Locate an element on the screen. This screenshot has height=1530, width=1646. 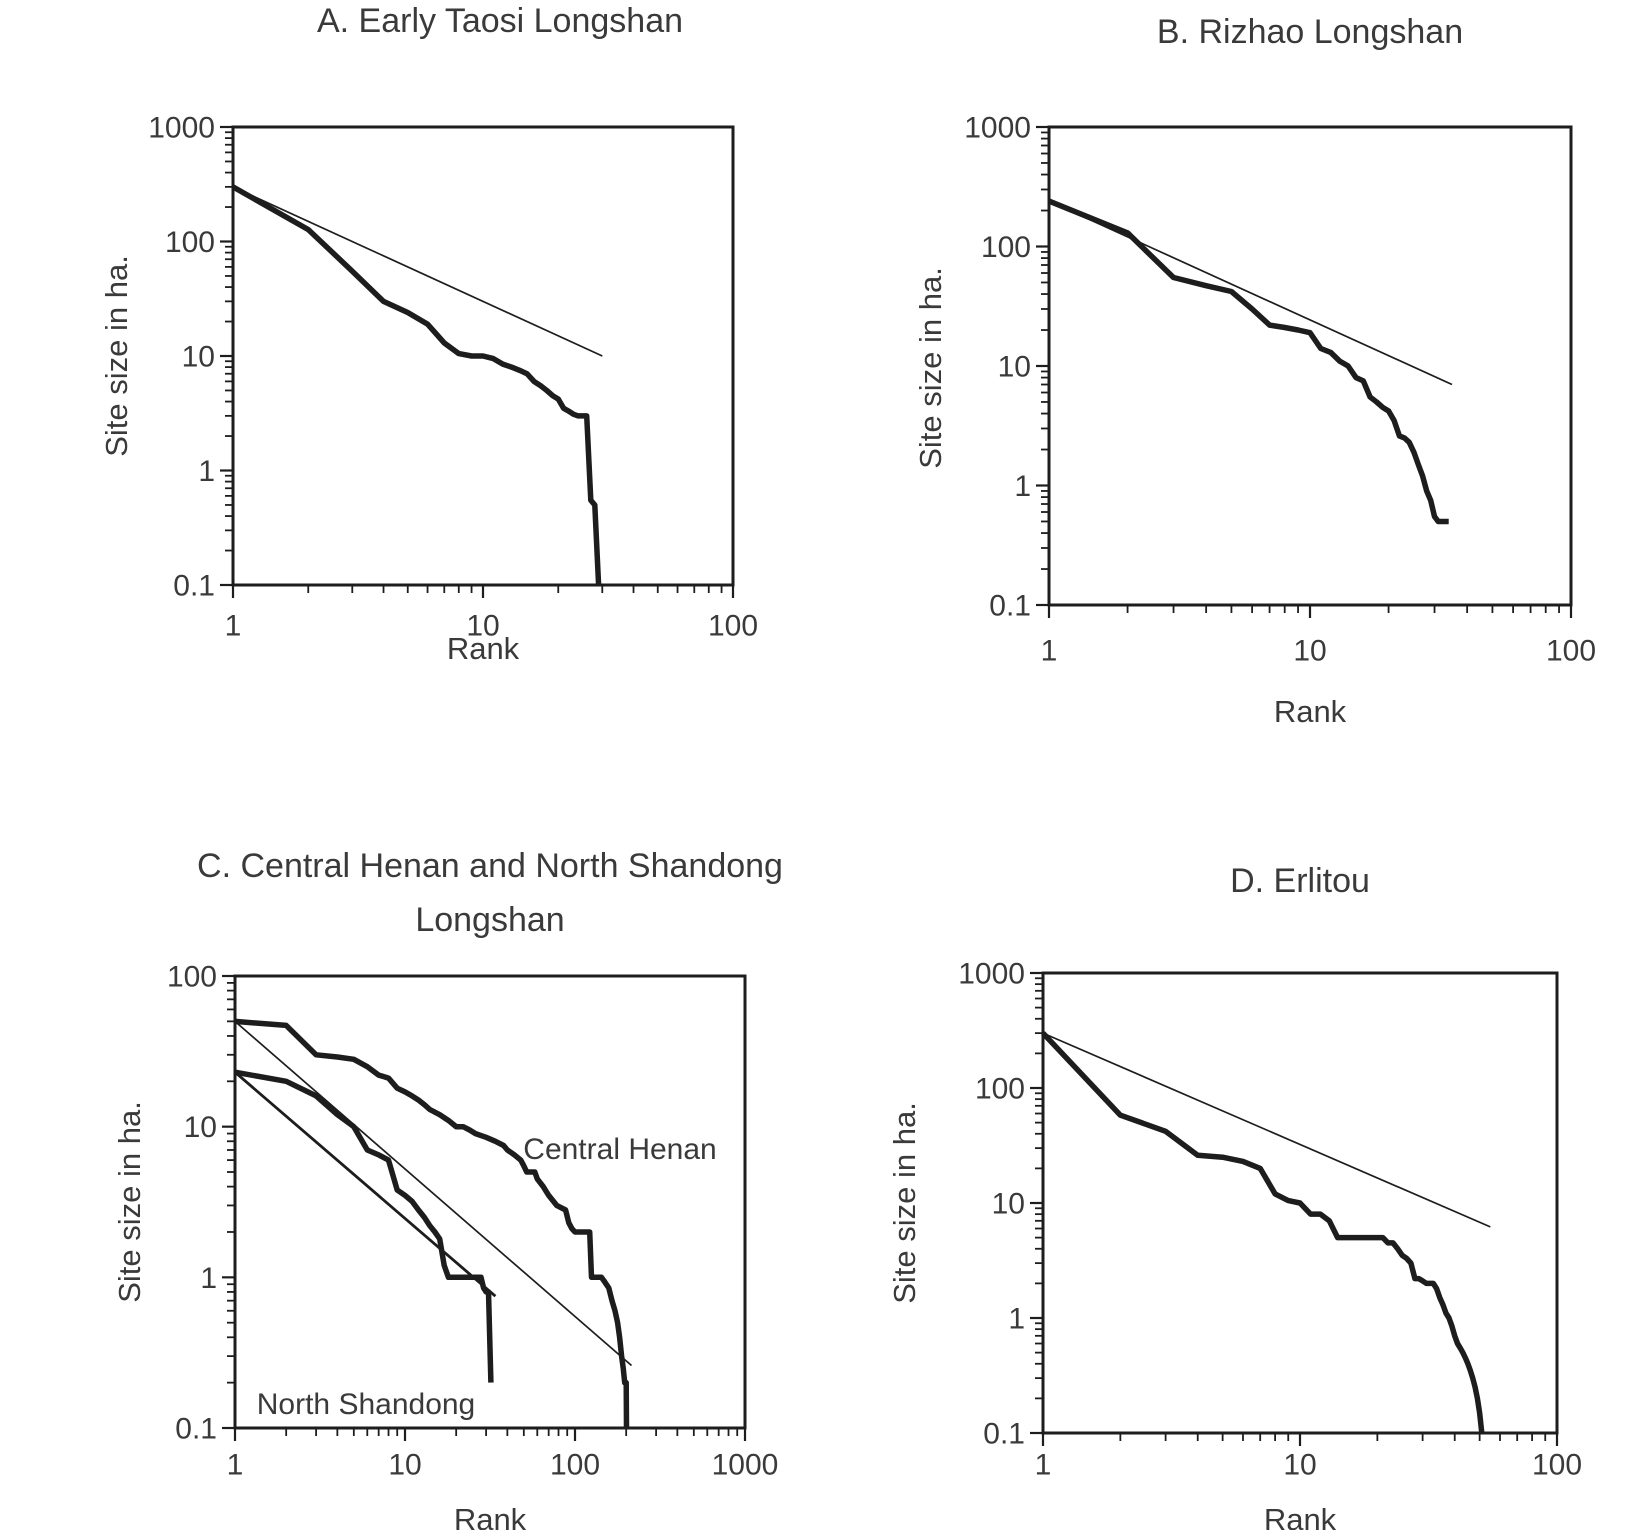
panel-b-title: B. Rizhao Longshan is located at coordinates (1310, 32).